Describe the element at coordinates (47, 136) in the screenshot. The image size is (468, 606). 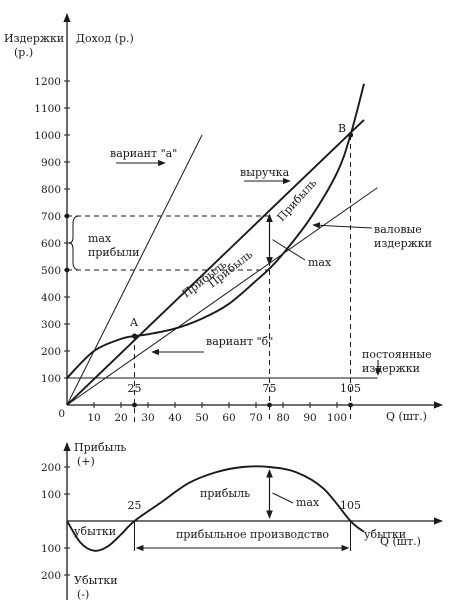
I see `y-tick-label: 1000` at that location.